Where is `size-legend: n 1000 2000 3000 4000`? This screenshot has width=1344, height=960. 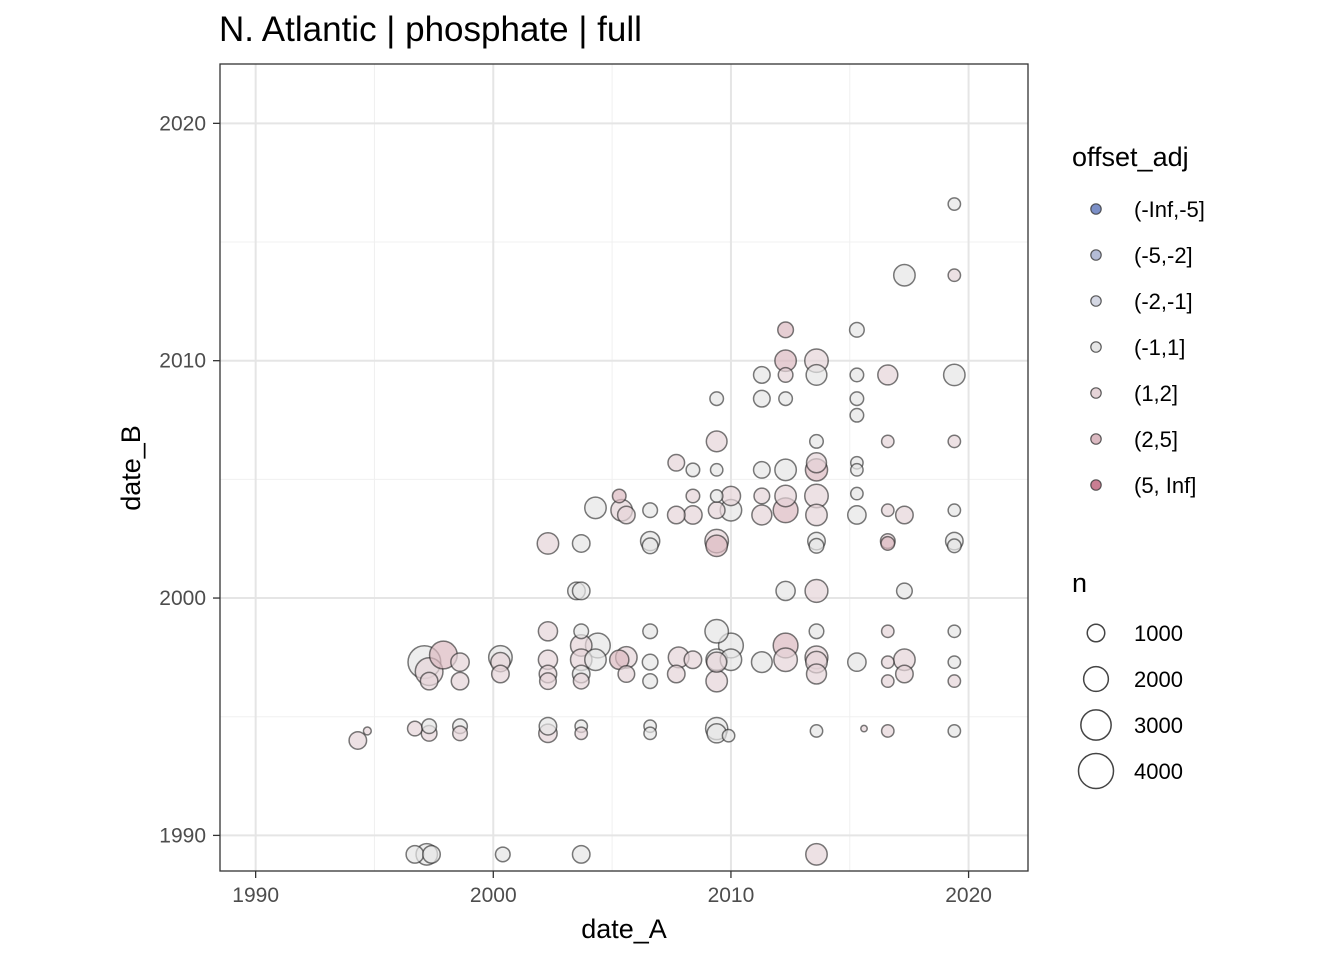 size-legend: n 1000 2000 3000 4000 is located at coordinates (1127, 679).